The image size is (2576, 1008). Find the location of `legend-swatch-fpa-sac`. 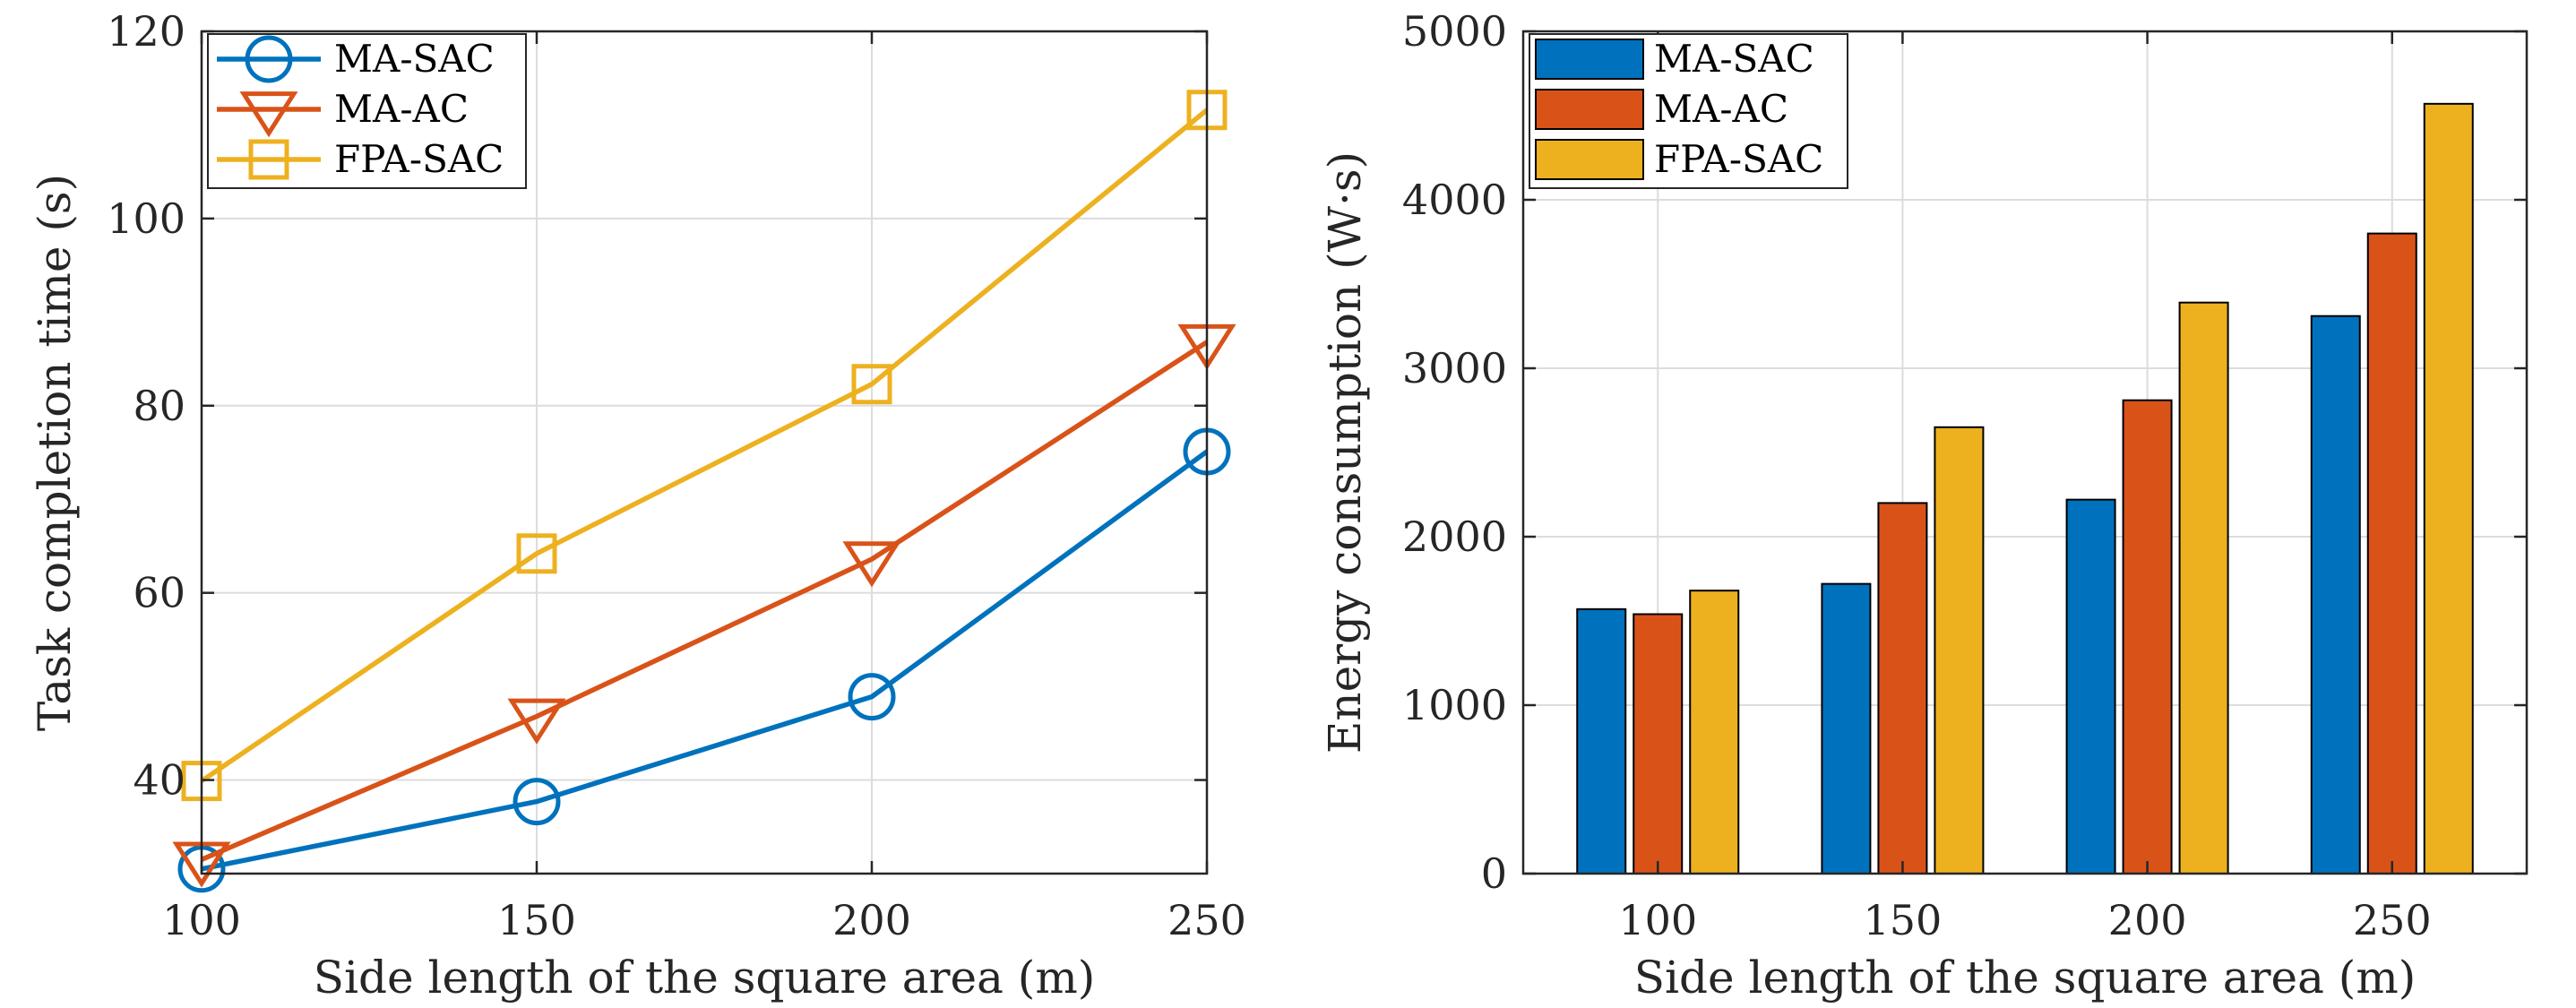

legend-swatch-fpa-sac is located at coordinates (1589, 159).